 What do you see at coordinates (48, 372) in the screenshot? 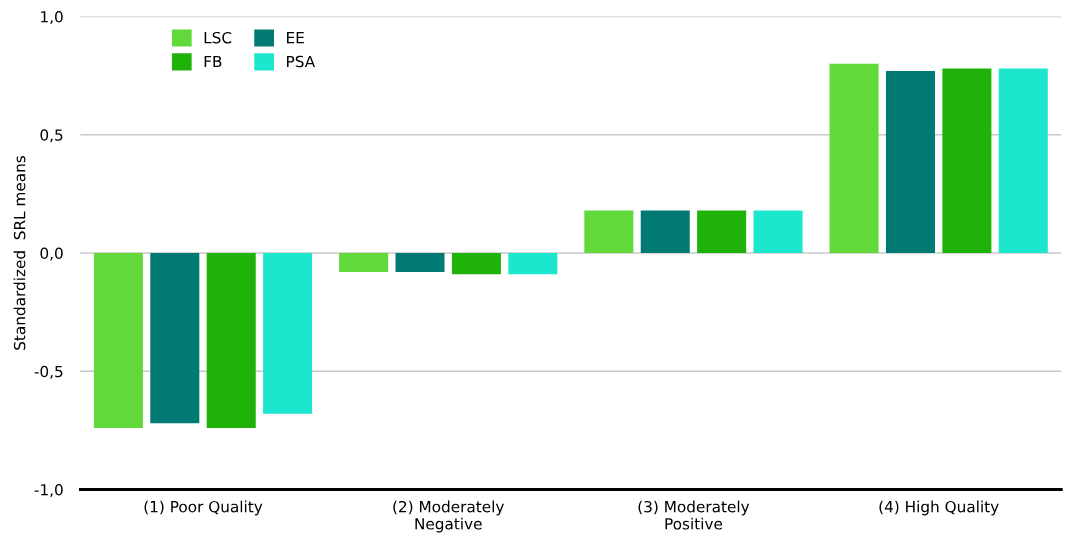
I see `y-tick-label: -0,5` at bounding box center [48, 372].